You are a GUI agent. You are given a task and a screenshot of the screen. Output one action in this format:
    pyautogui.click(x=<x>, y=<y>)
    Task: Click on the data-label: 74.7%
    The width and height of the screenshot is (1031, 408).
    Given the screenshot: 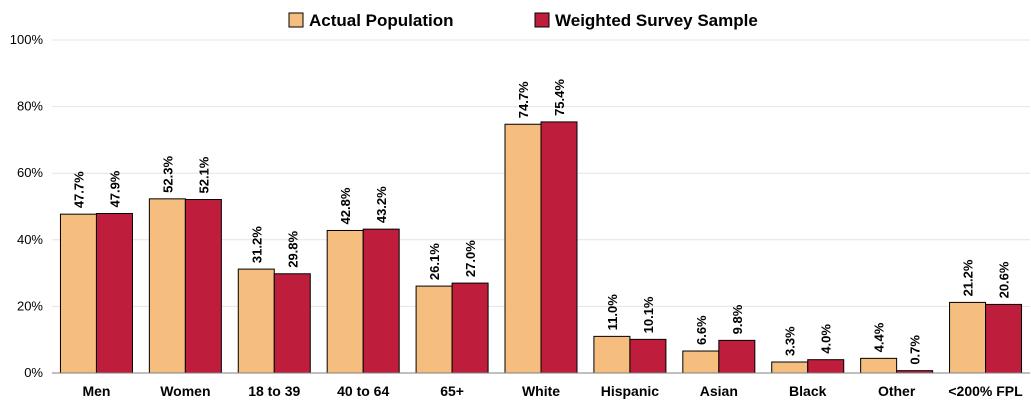 What is the action you would take?
    pyautogui.click(x=523, y=99)
    